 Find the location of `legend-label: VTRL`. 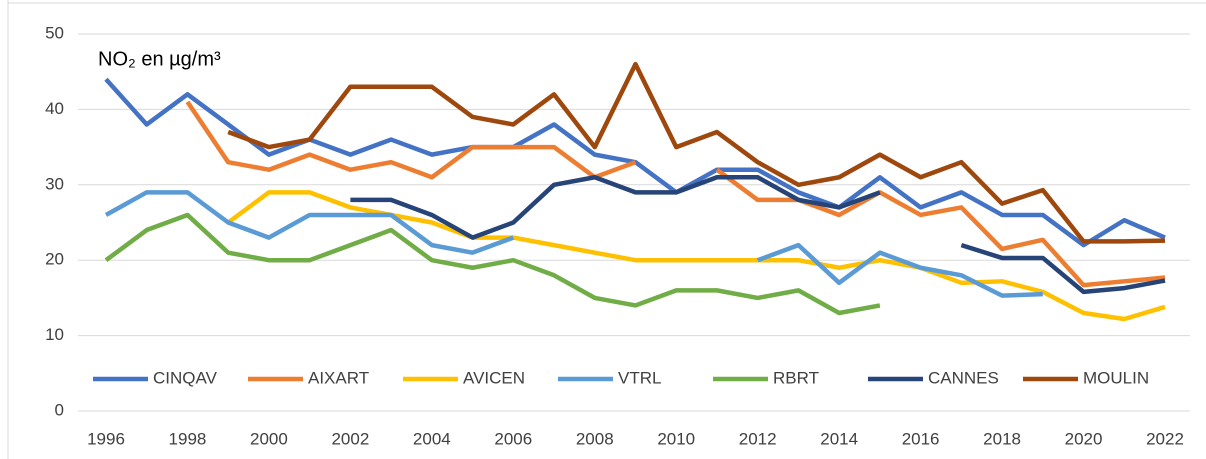

legend-label: VTRL is located at coordinates (639, 377).